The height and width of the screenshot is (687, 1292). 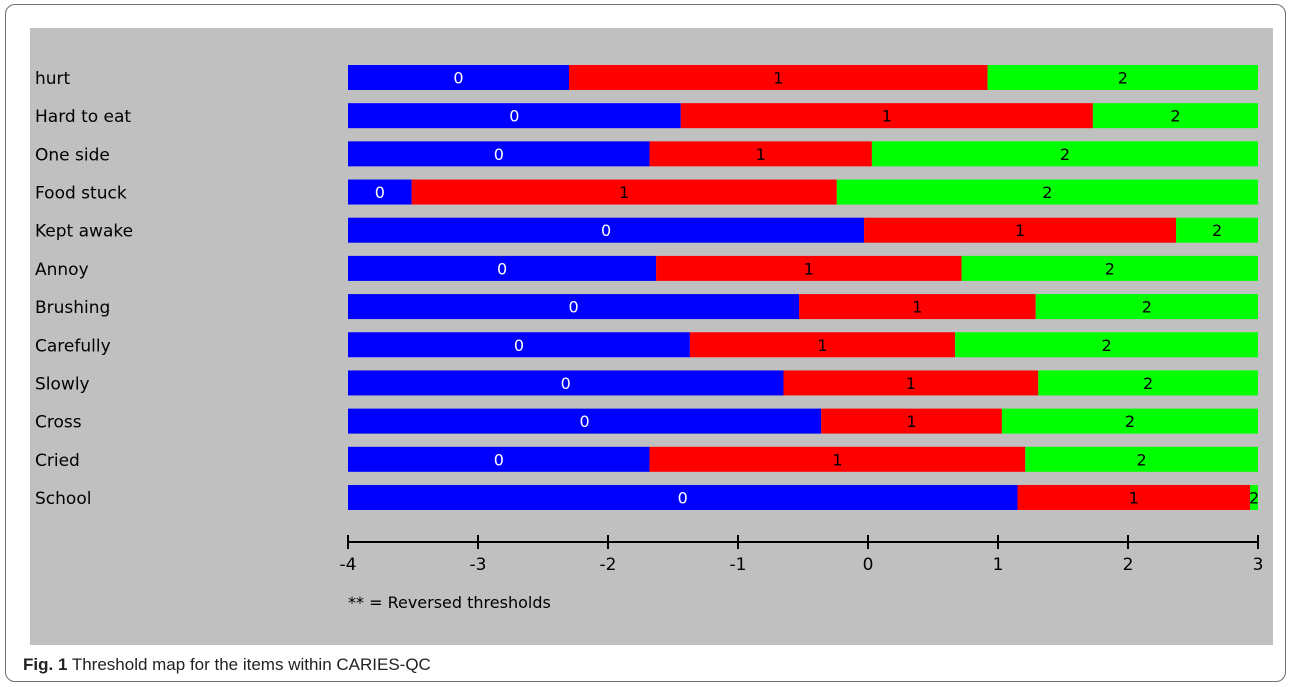 What do you see at coordinates (83, 117) in the screenshot?
I see `row-label: Hard to eat` at bounding box center [83, 117].